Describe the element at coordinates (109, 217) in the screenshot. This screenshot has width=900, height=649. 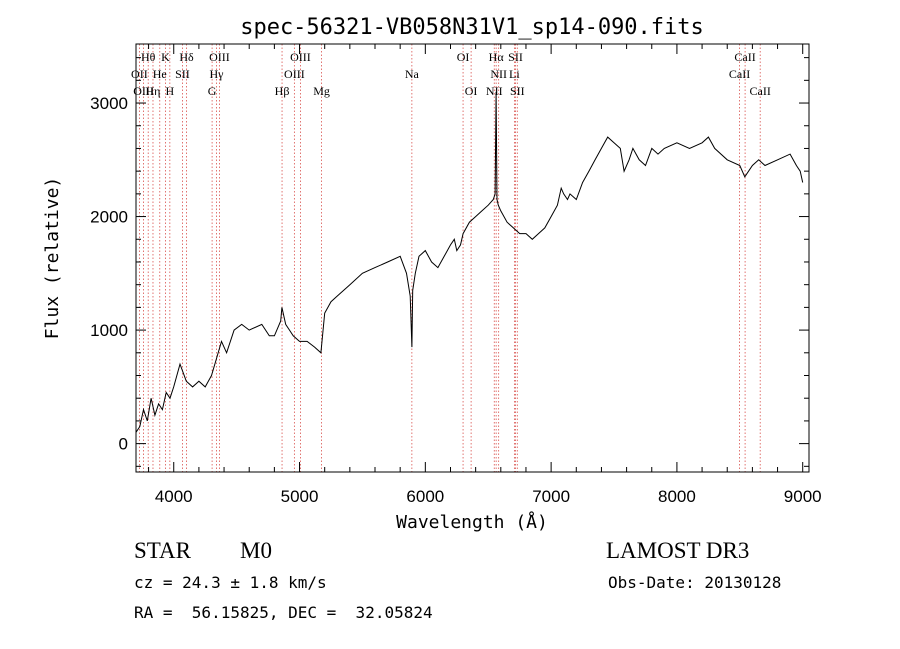
I see `y-tick-label-2000: 2000` at that location.